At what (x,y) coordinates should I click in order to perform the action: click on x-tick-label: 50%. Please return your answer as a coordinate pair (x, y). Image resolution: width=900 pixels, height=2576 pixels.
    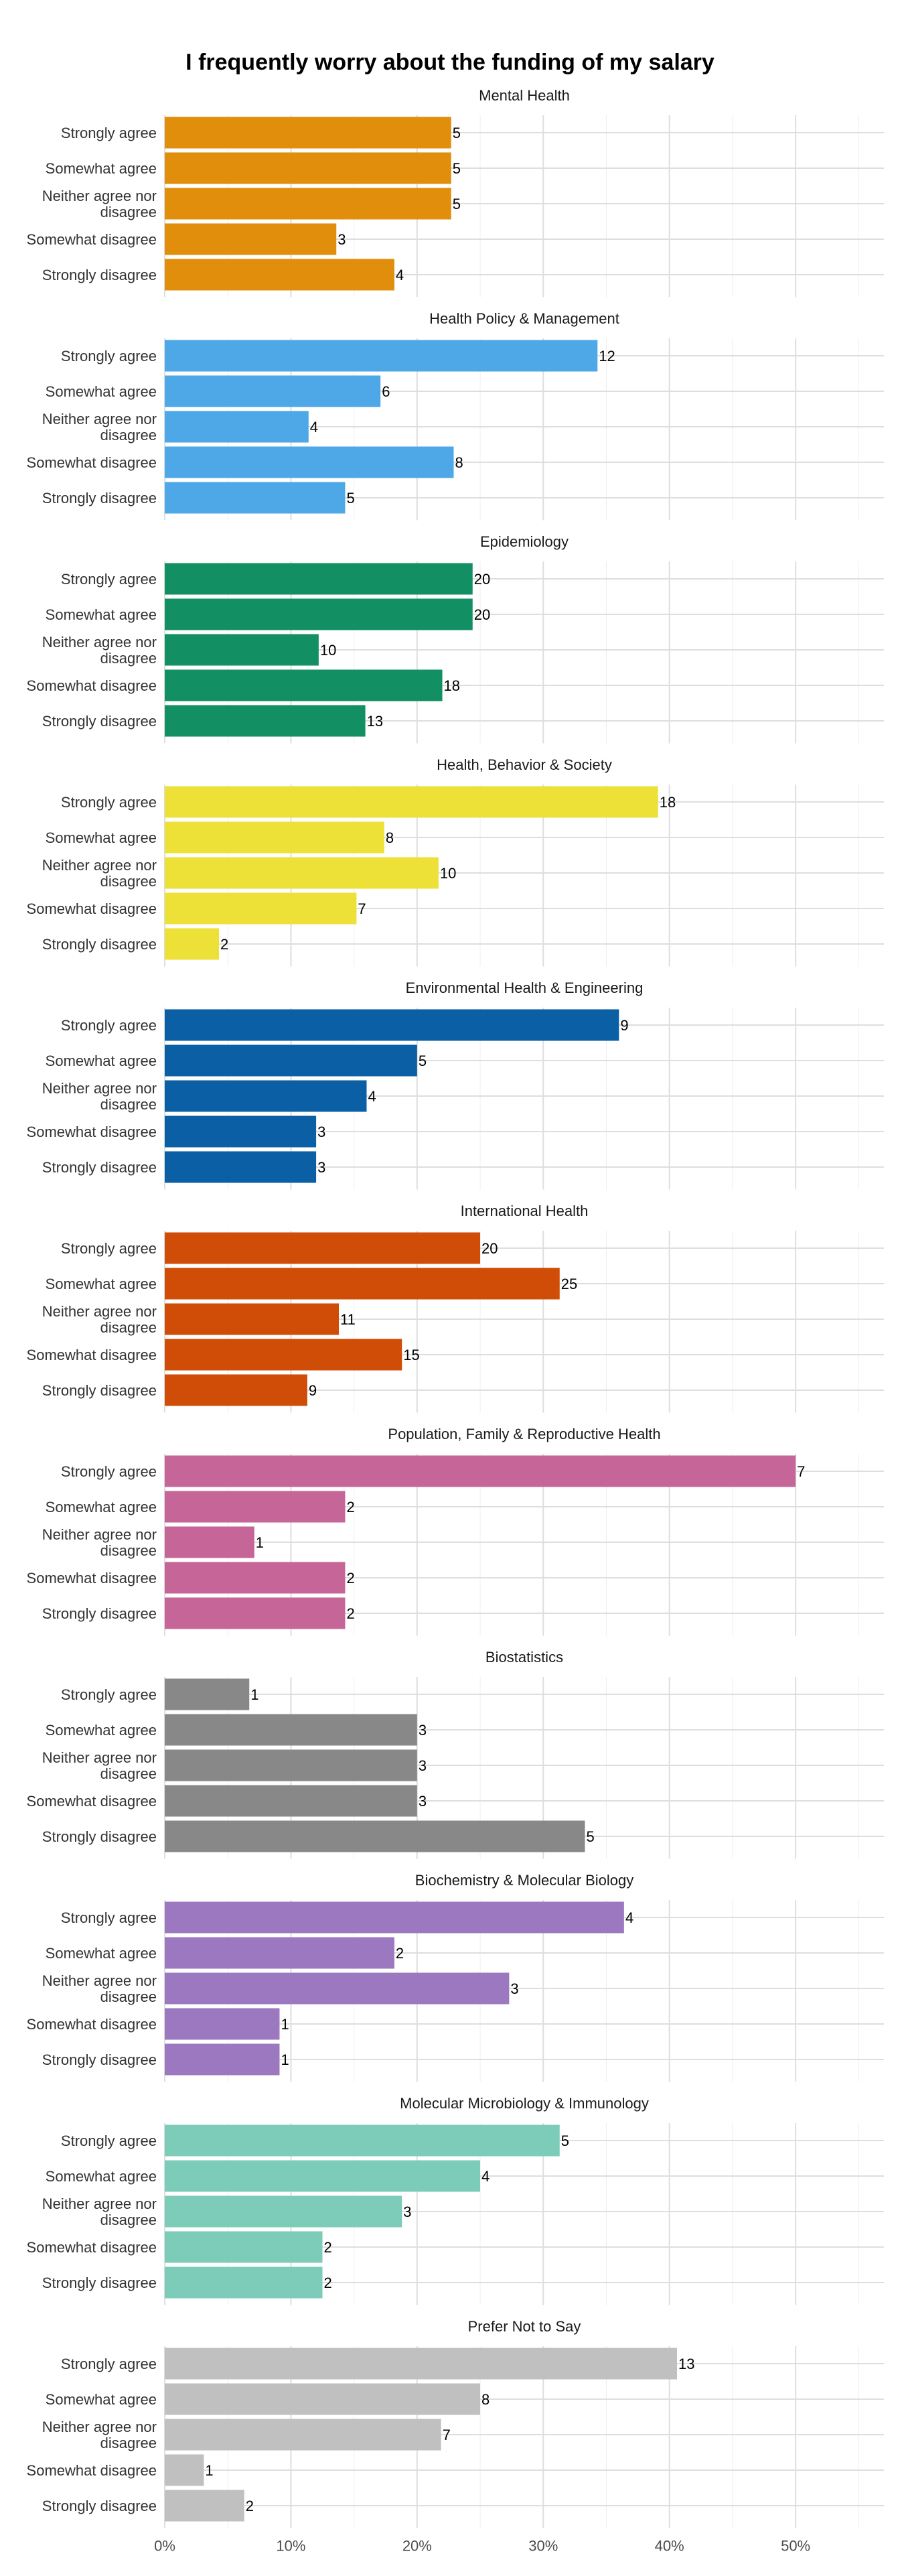
    Looking at the image, I should click on (795, 2546).